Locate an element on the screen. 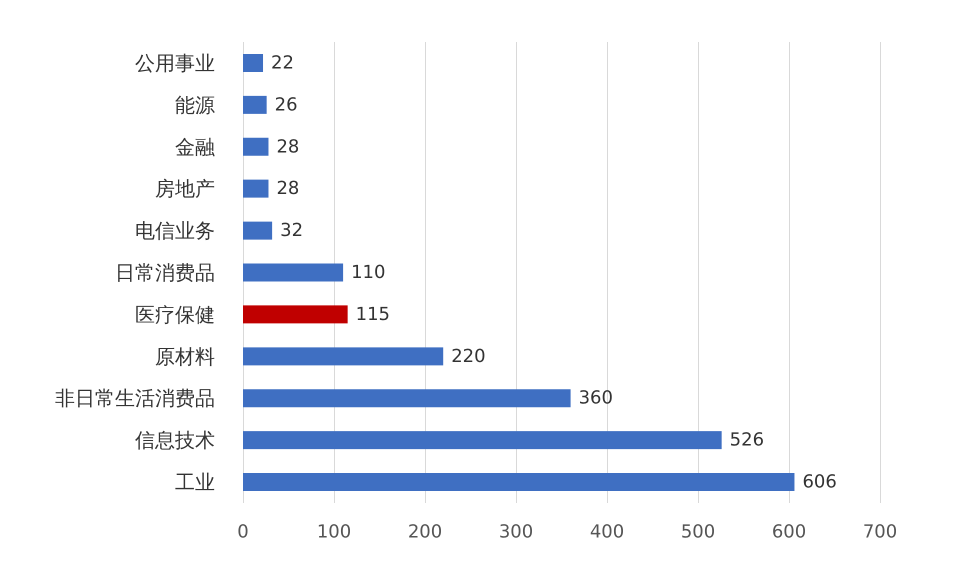  y-tick-label: 公用事业 is located at coordinates (175, 62).